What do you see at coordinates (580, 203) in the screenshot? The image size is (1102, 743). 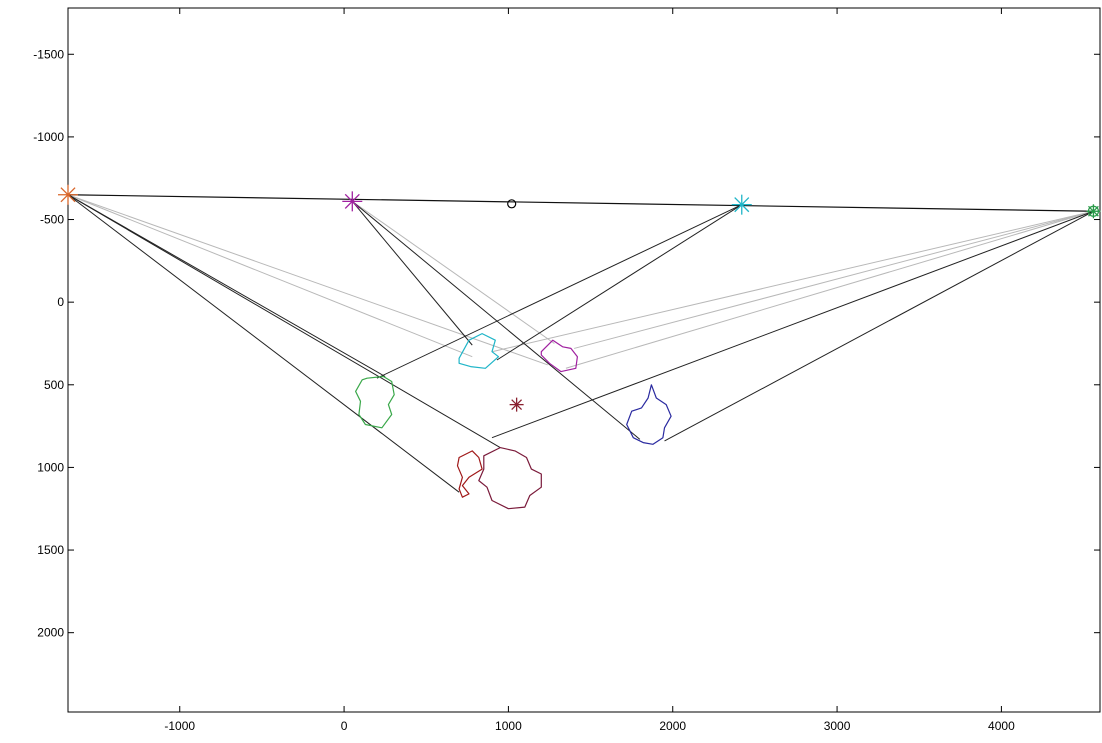 I see `camera-baseline` at bounding box center [580, 203].